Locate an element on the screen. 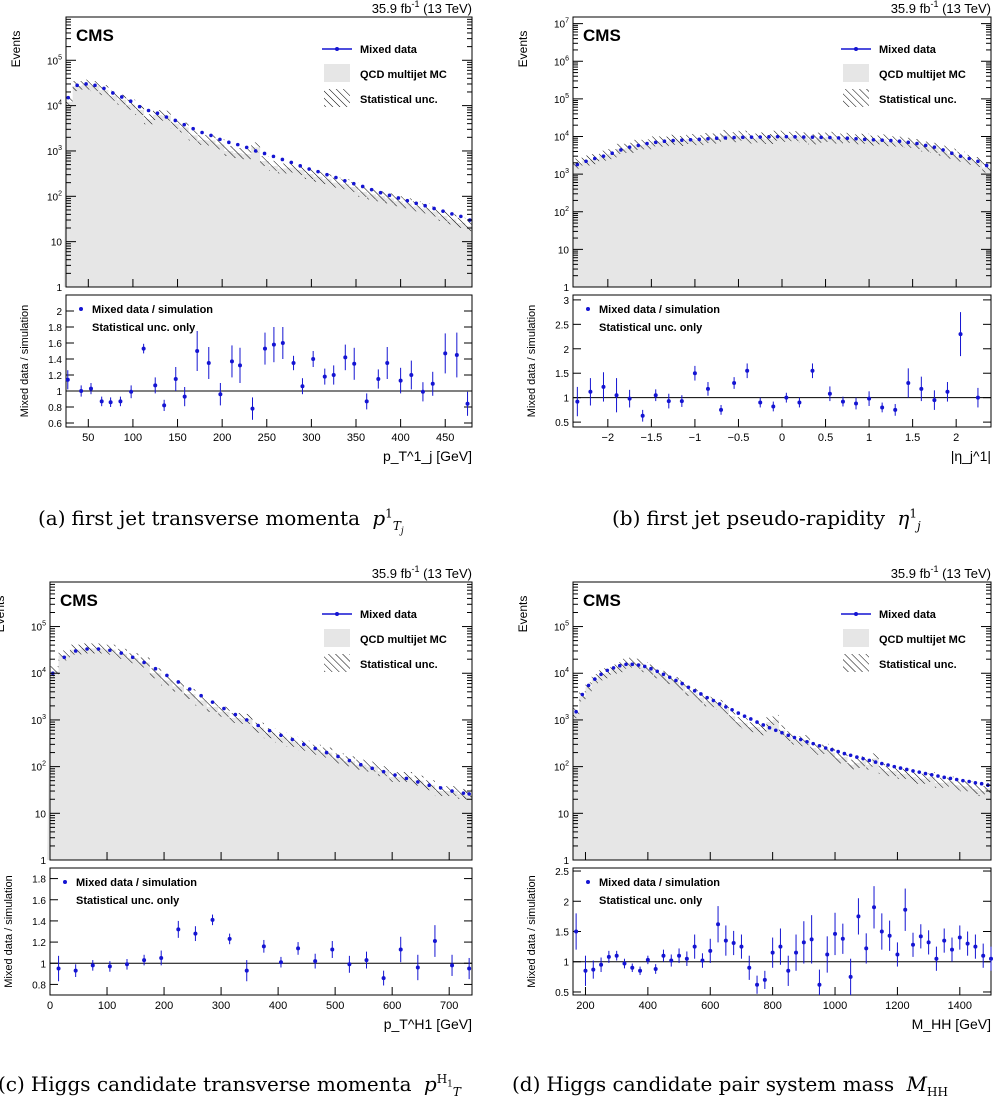 This screenshot has width=1000, height=1113. ratio-y-tick-label: 2.5 is located at coordinates (562, 872).